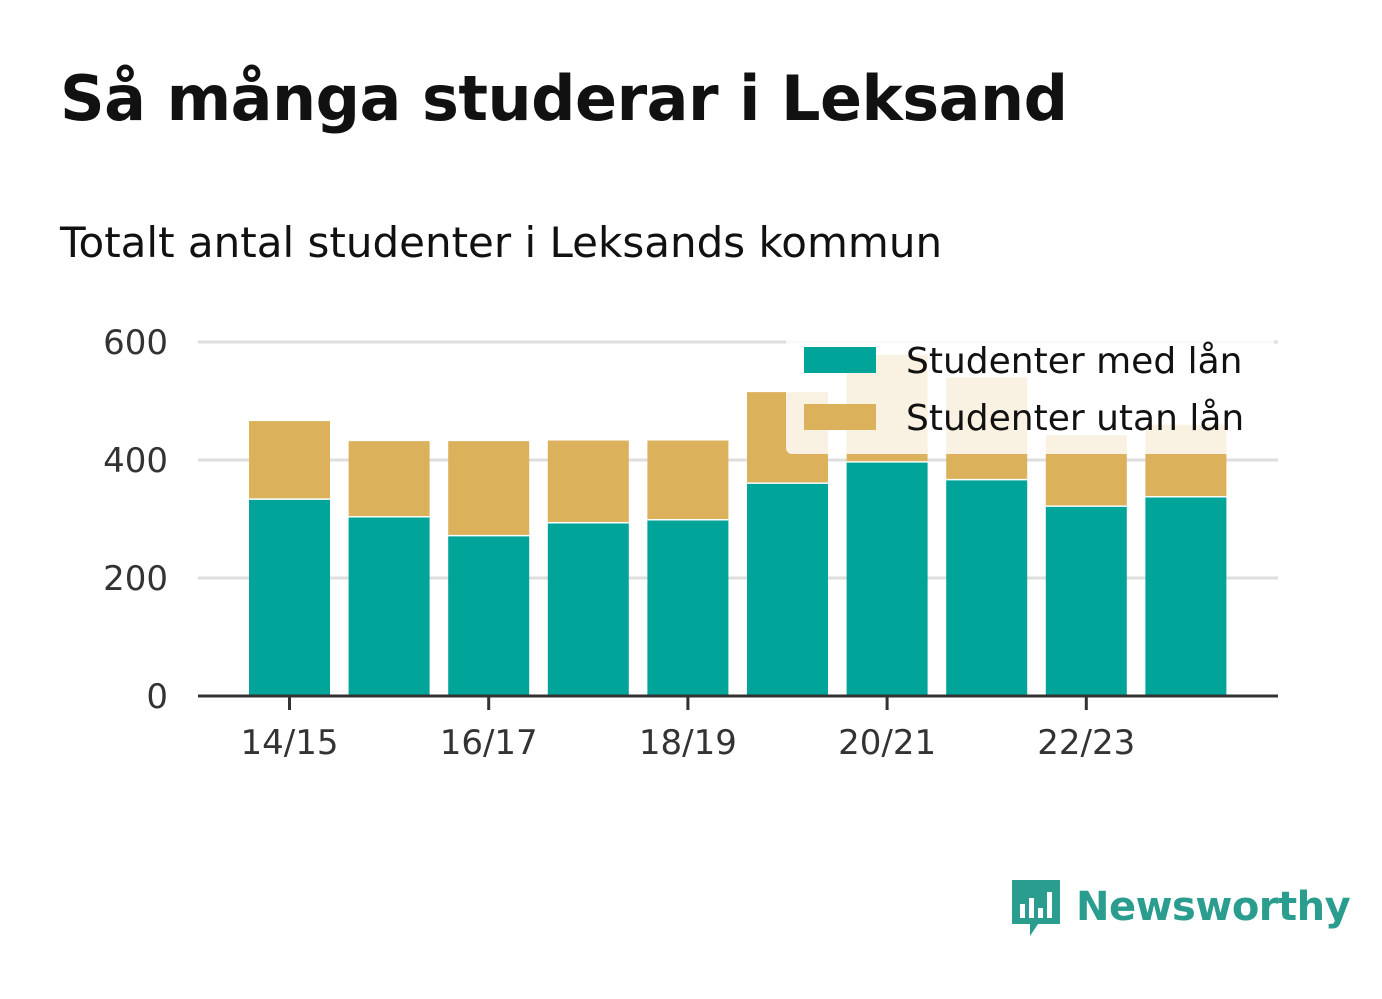 This screenshot has height=999, width=1382. I want to click on x-tick-label: 16/17, so click(489, 743).